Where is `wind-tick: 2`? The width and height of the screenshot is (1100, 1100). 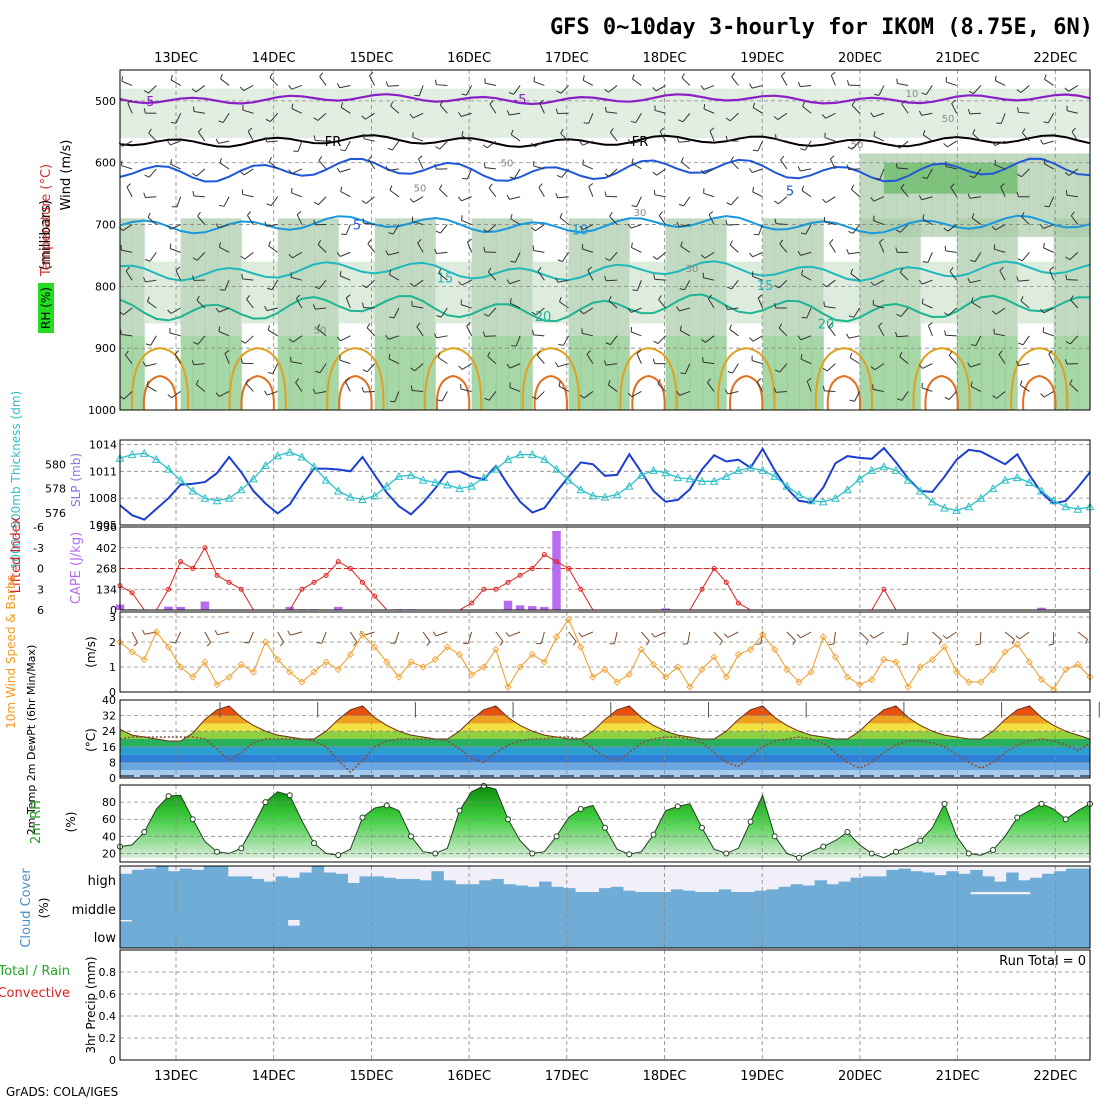
wind-tick: 2 is located at coordinates (112, 642).